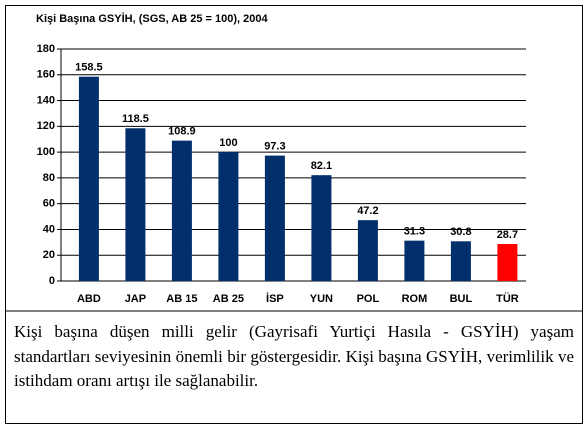  What do you see at coordinates (321, 166) in the screenshot?
I see `value-label: 82.1` at bounding box center [321, 166].